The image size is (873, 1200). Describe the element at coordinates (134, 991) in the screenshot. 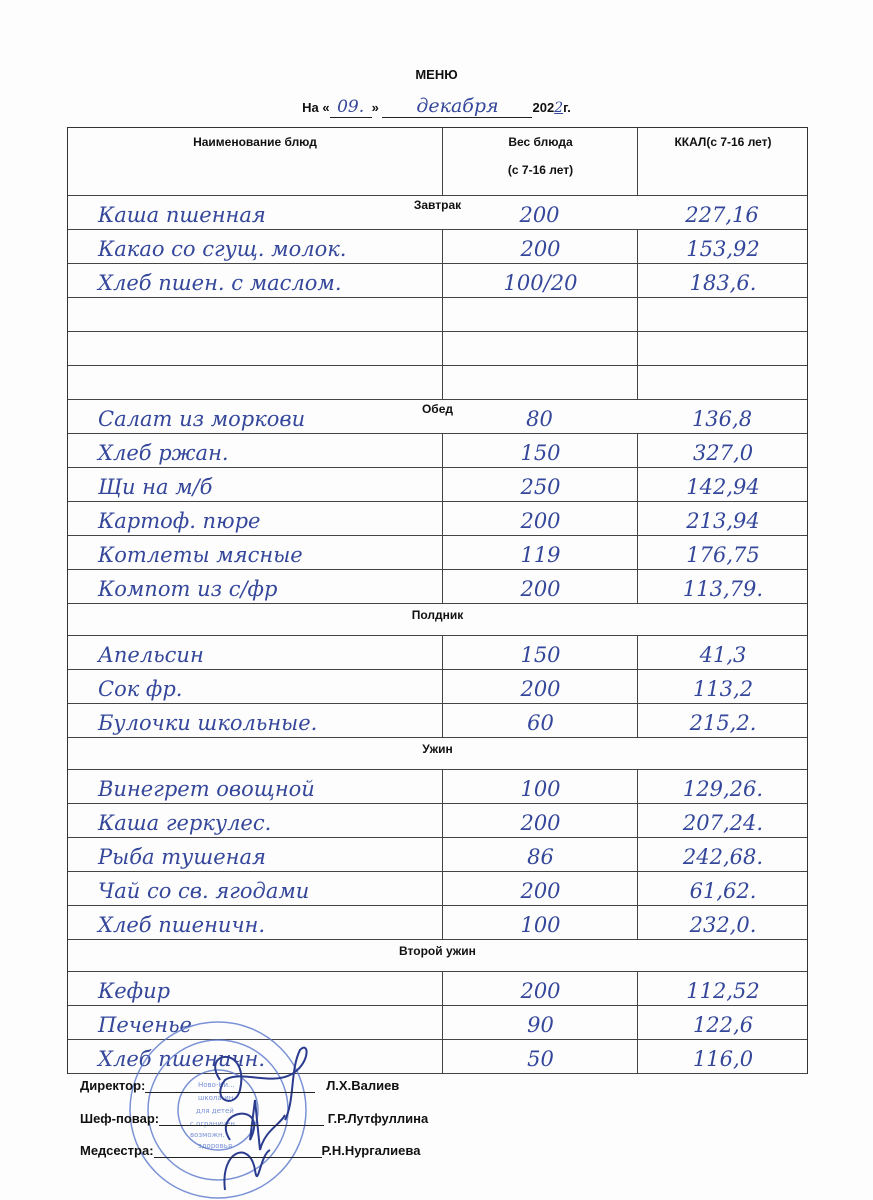

I see `dish-name: Кефир` at that location.